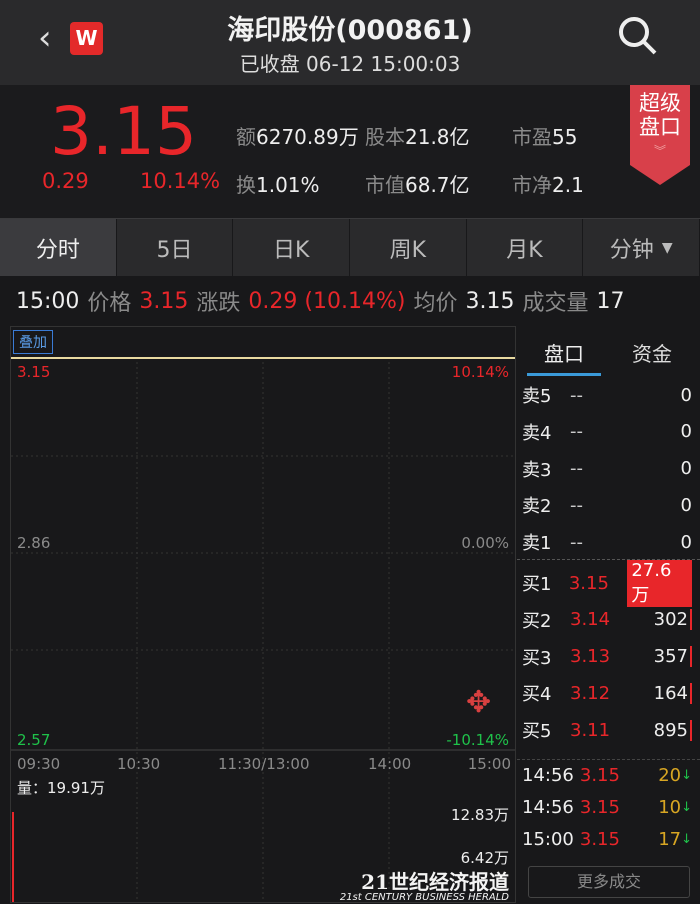  Describe the element at coordinates (34, 740) in the screenshot. I see `y-low: 2.57` at that location.